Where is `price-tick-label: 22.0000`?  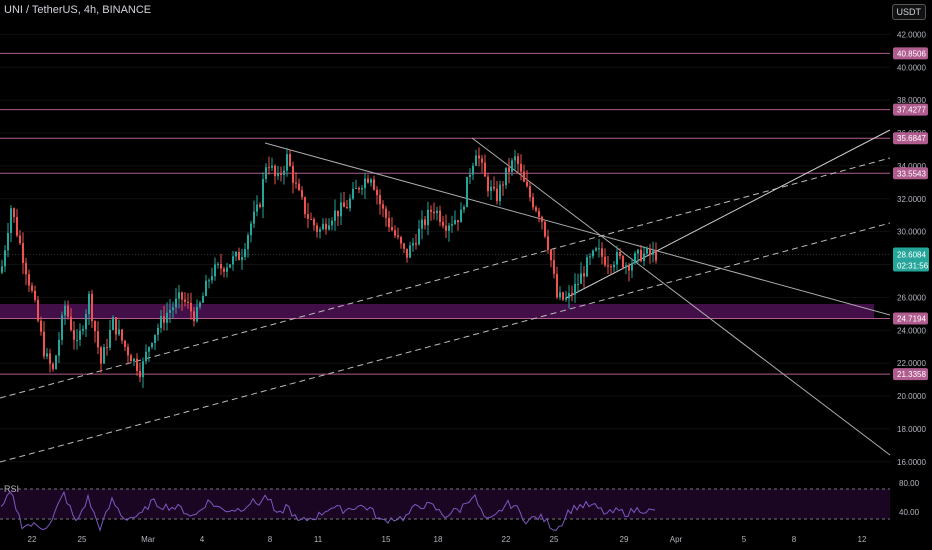 price-tick-label: 22.0000 is located at coordinates (911, 363).